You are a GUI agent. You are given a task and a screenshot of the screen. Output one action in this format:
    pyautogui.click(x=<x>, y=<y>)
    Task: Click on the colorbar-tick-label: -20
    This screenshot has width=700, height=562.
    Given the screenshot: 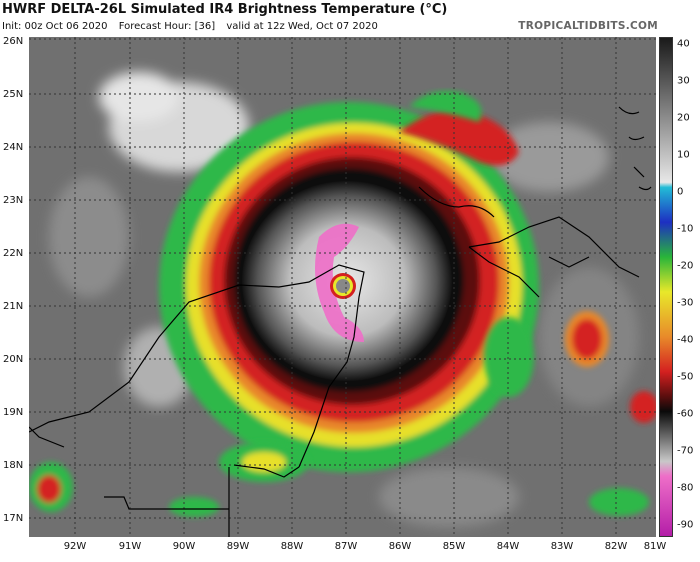 What is the action you would take?
    pyautogui.click(x=685, y=266)
    